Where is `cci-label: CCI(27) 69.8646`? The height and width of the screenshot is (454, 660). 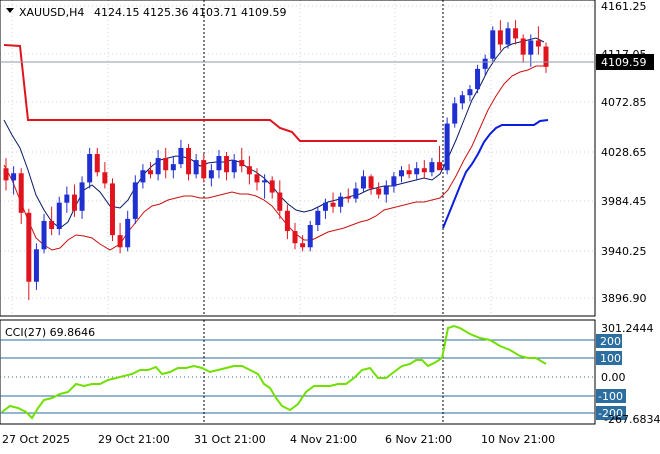 cci-label: CCI(27) 69.8646 is located at coordinates (50, 332).